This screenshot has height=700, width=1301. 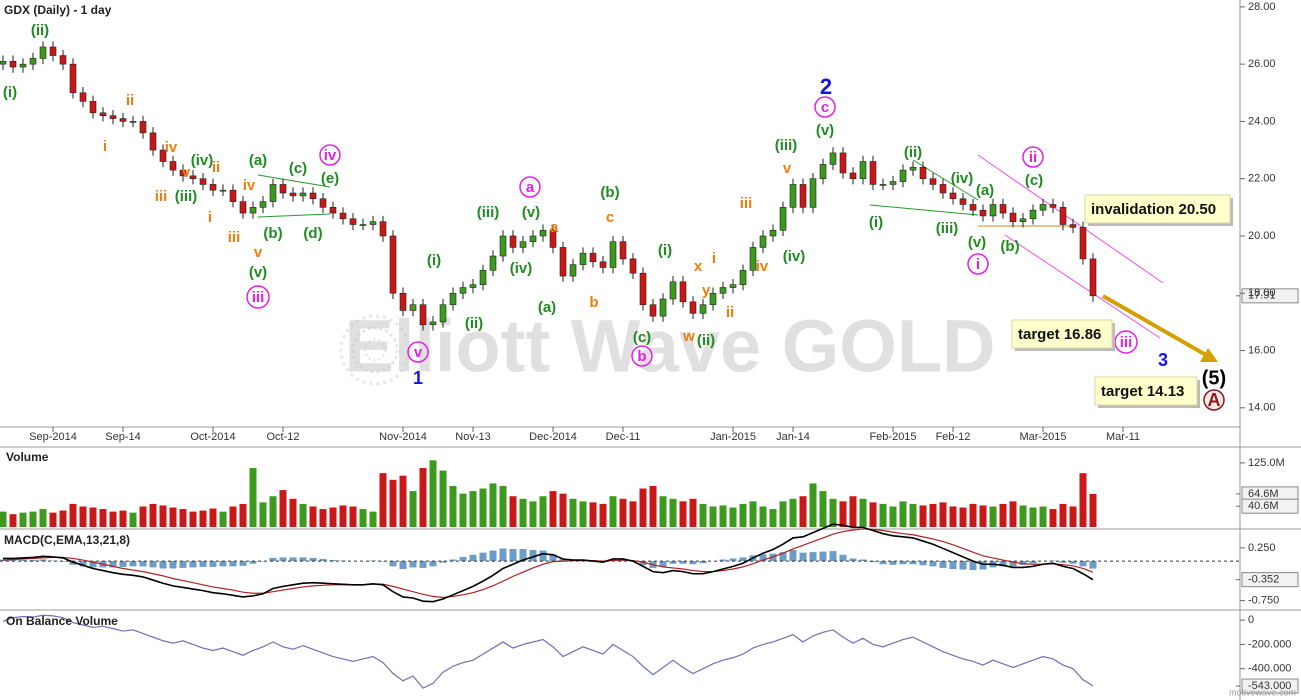 I want to click on watermark-logo, so click(x=375, y=350).